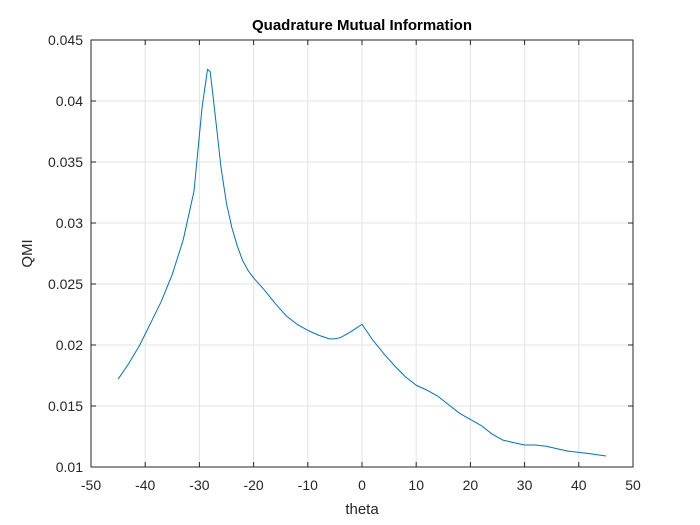  What do you see at coordinates (362, 509) in the screenshot?
I see `x-axis-label: theta` at bounding box center [362, 509].